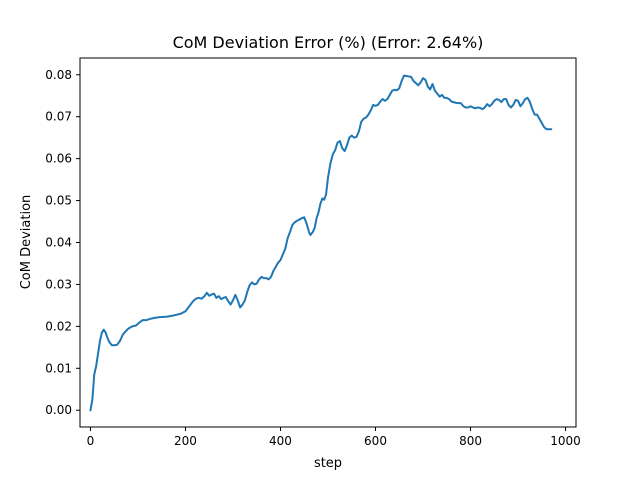 This screenshot has width=640, height=484. Describe the element at coordinates (58, 75) in the screenshot. I see `y-tick-label: 0.08` at that location.